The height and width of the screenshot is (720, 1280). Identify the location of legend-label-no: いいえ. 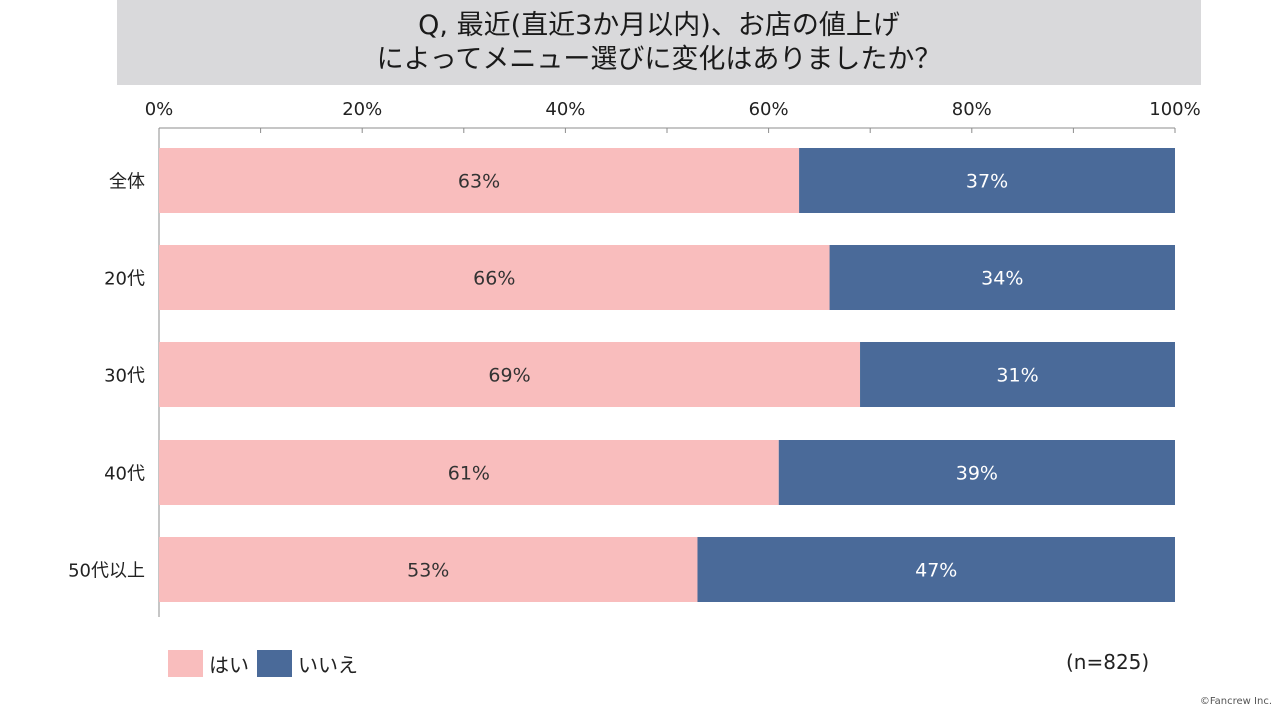
(328, 665).